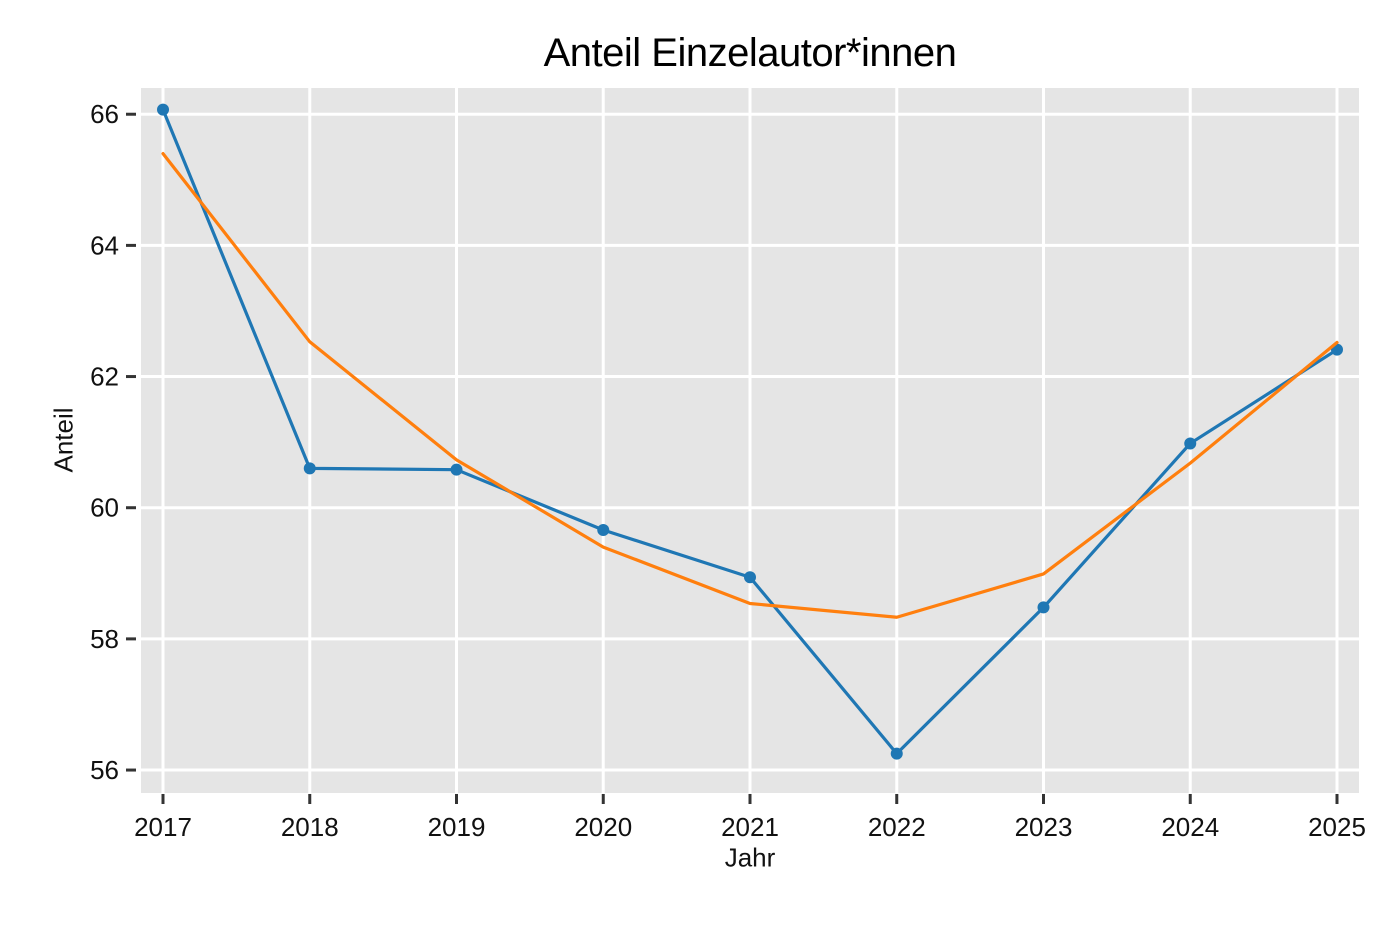 Image resolution: width=1392 pixels, height=928 pixels. Describe the element at coordinates (1190, 827) in the screenshot. I see `x-tick-label: 2024` at that location.